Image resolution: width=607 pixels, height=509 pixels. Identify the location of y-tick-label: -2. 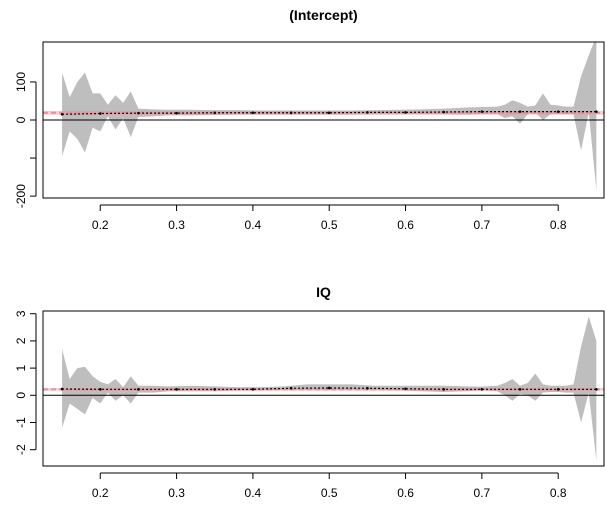
(21, 449).